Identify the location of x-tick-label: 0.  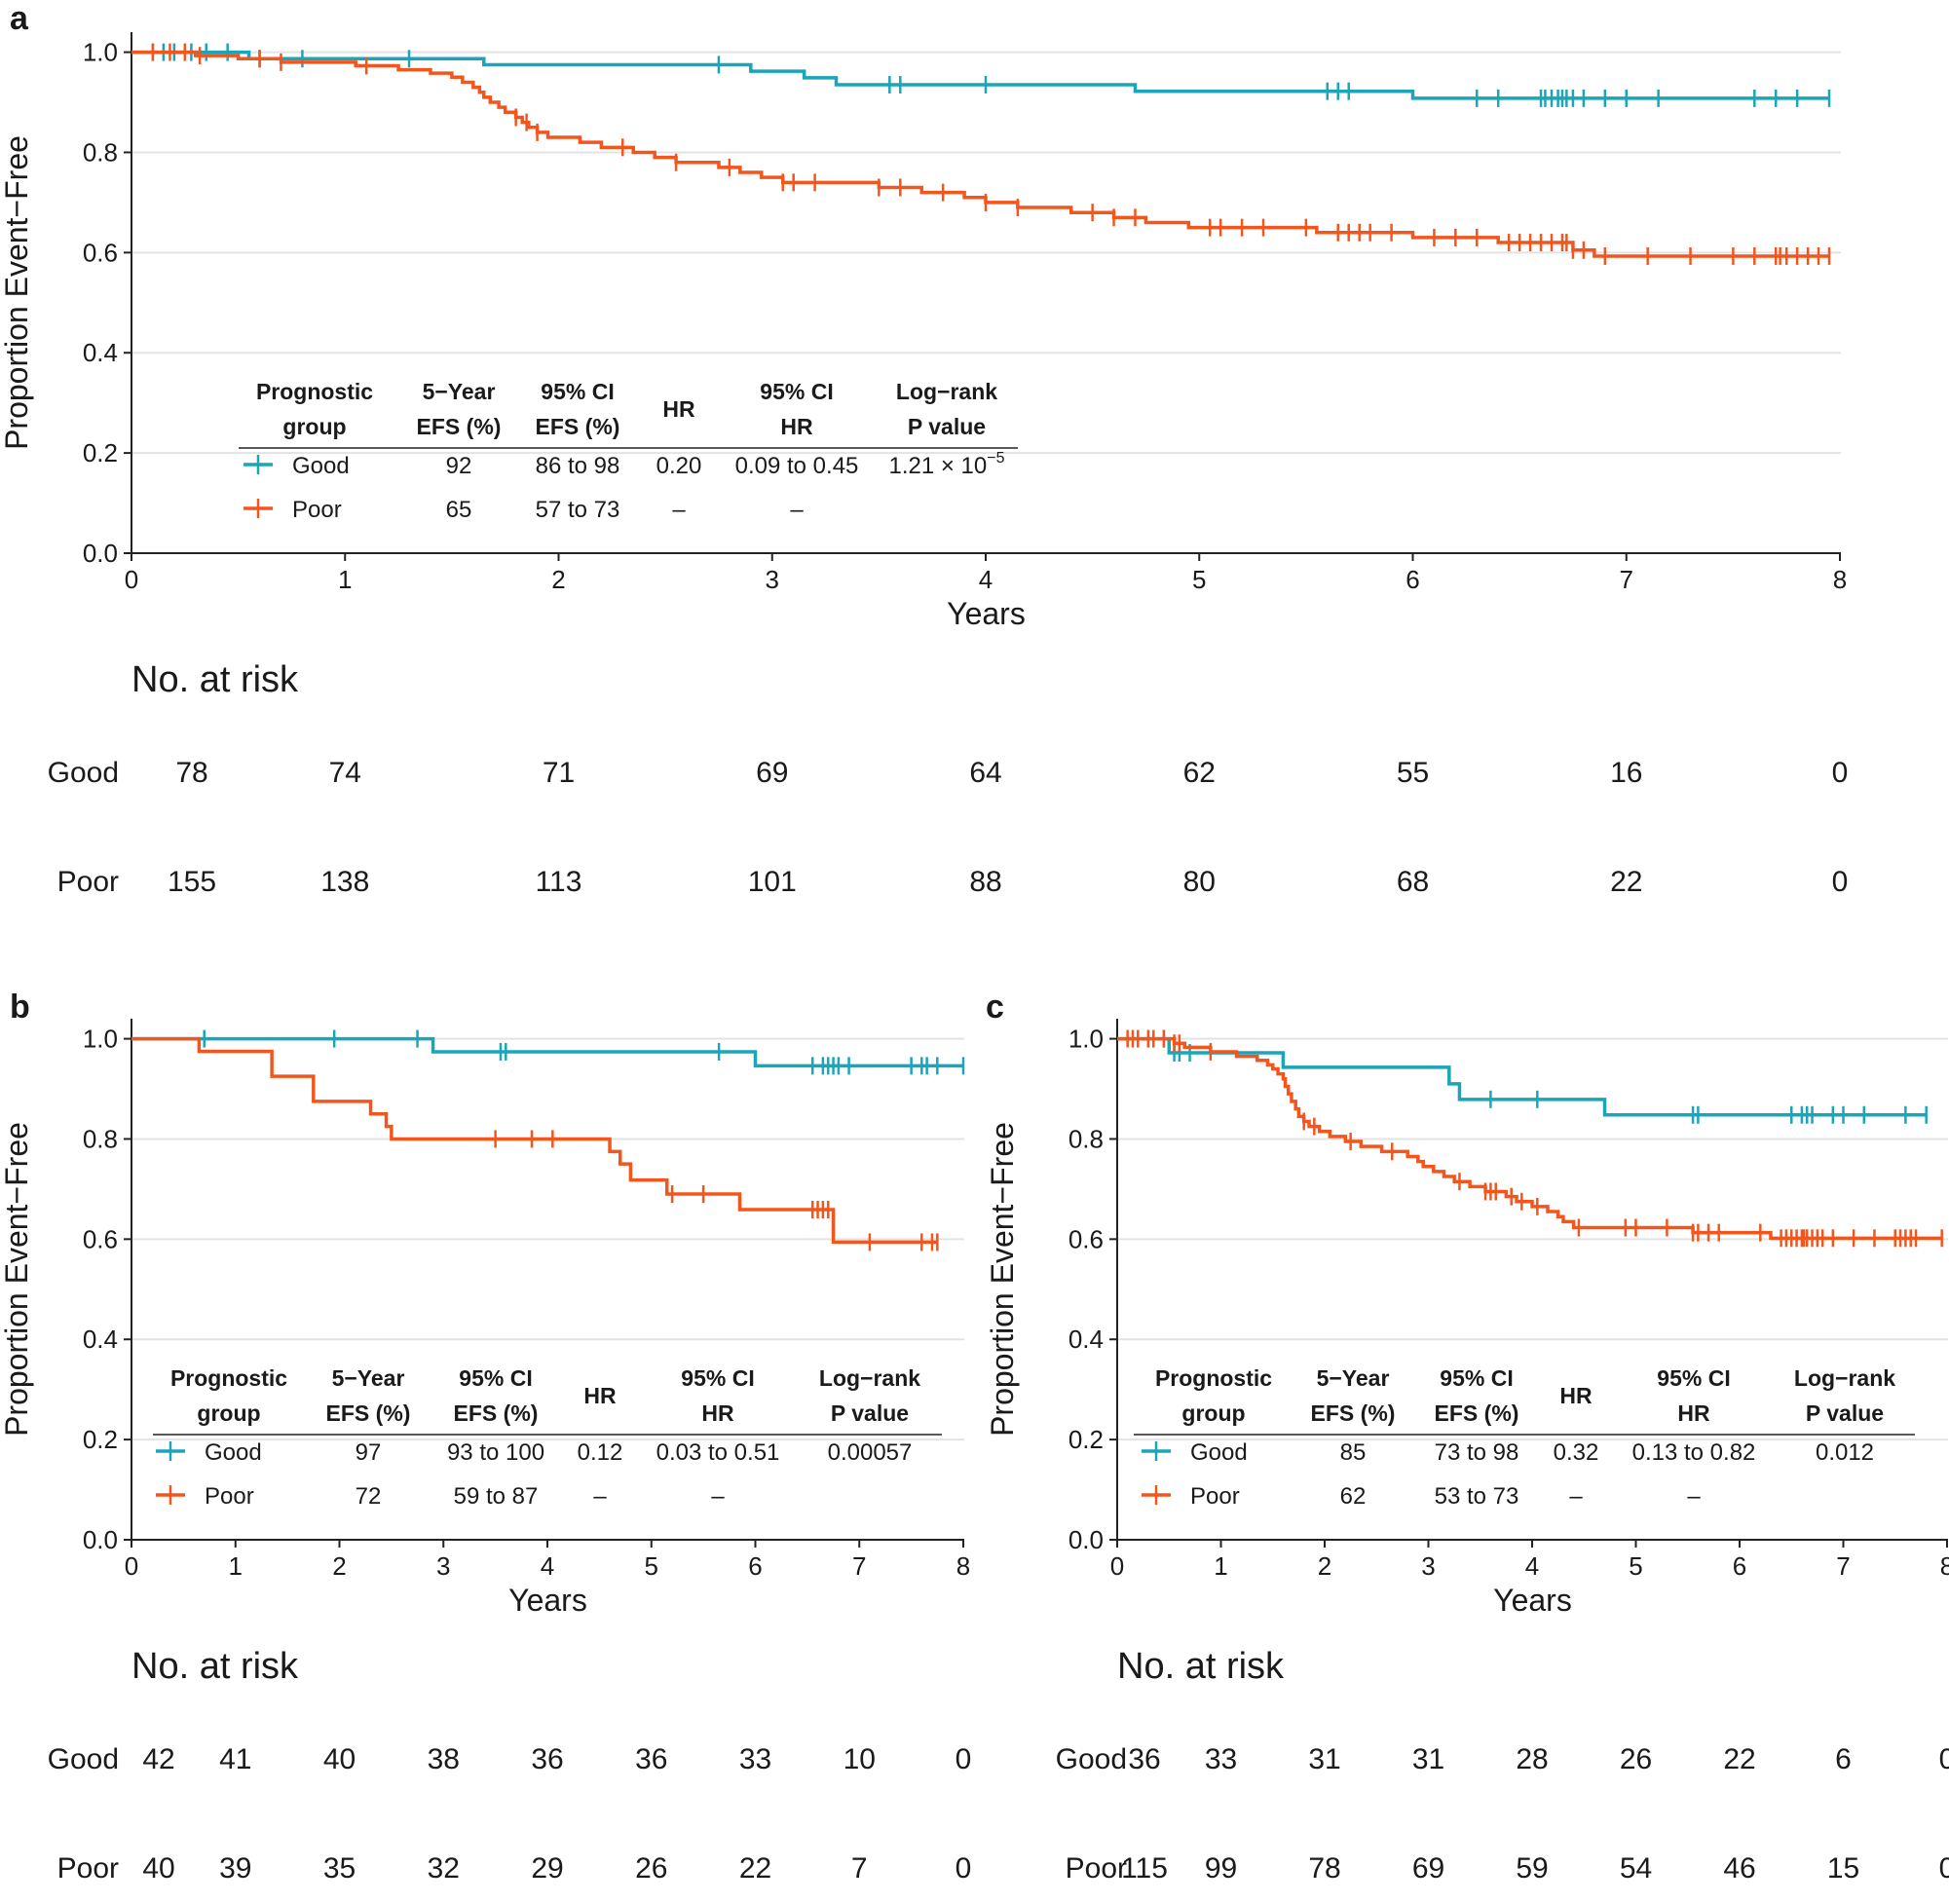
(131, 579).